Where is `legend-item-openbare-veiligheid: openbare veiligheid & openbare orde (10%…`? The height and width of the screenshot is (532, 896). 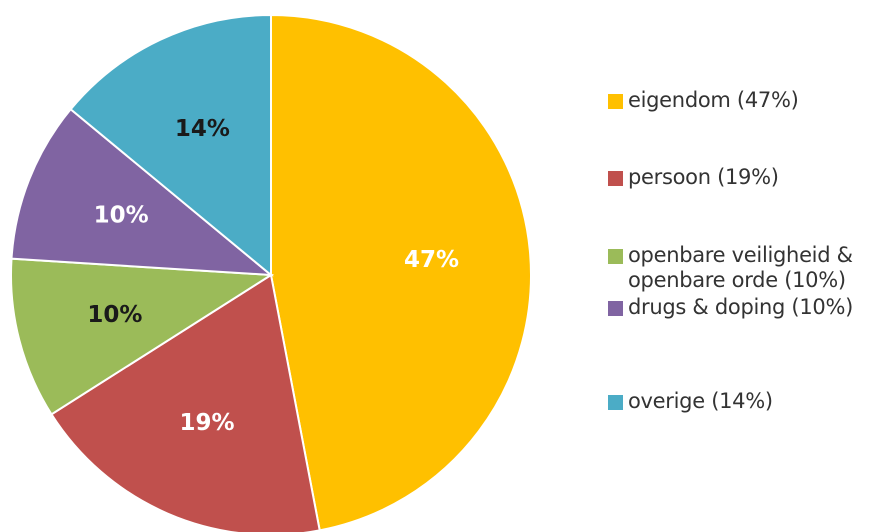 legend-item-openbare-veiligheid: openbare veiligheid & openbare orde (10%… is located at coordinates (730, 268).